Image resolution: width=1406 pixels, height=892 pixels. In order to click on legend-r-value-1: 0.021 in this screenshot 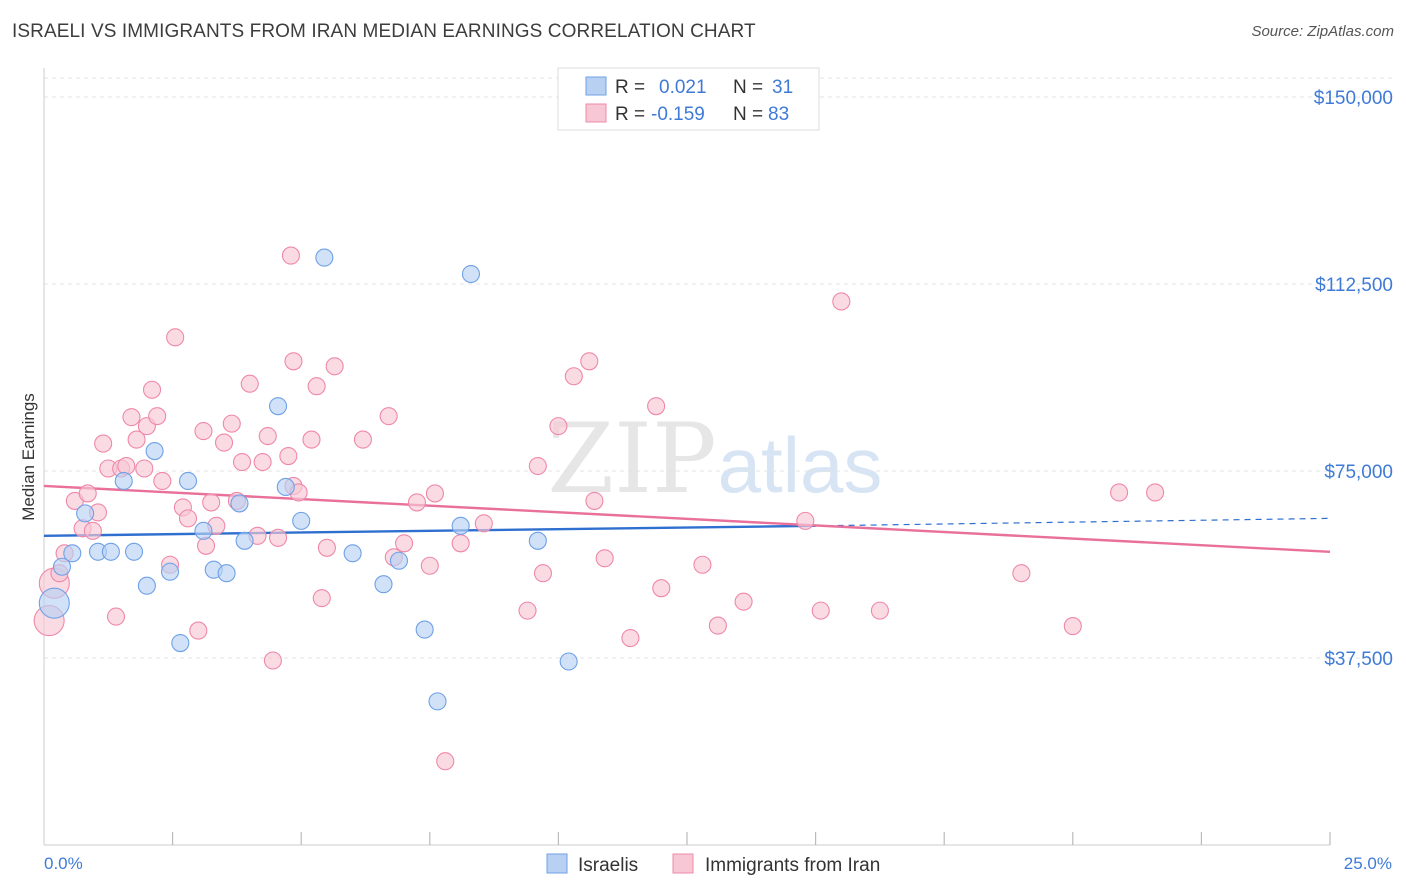, I will do `click(683, 87)`.